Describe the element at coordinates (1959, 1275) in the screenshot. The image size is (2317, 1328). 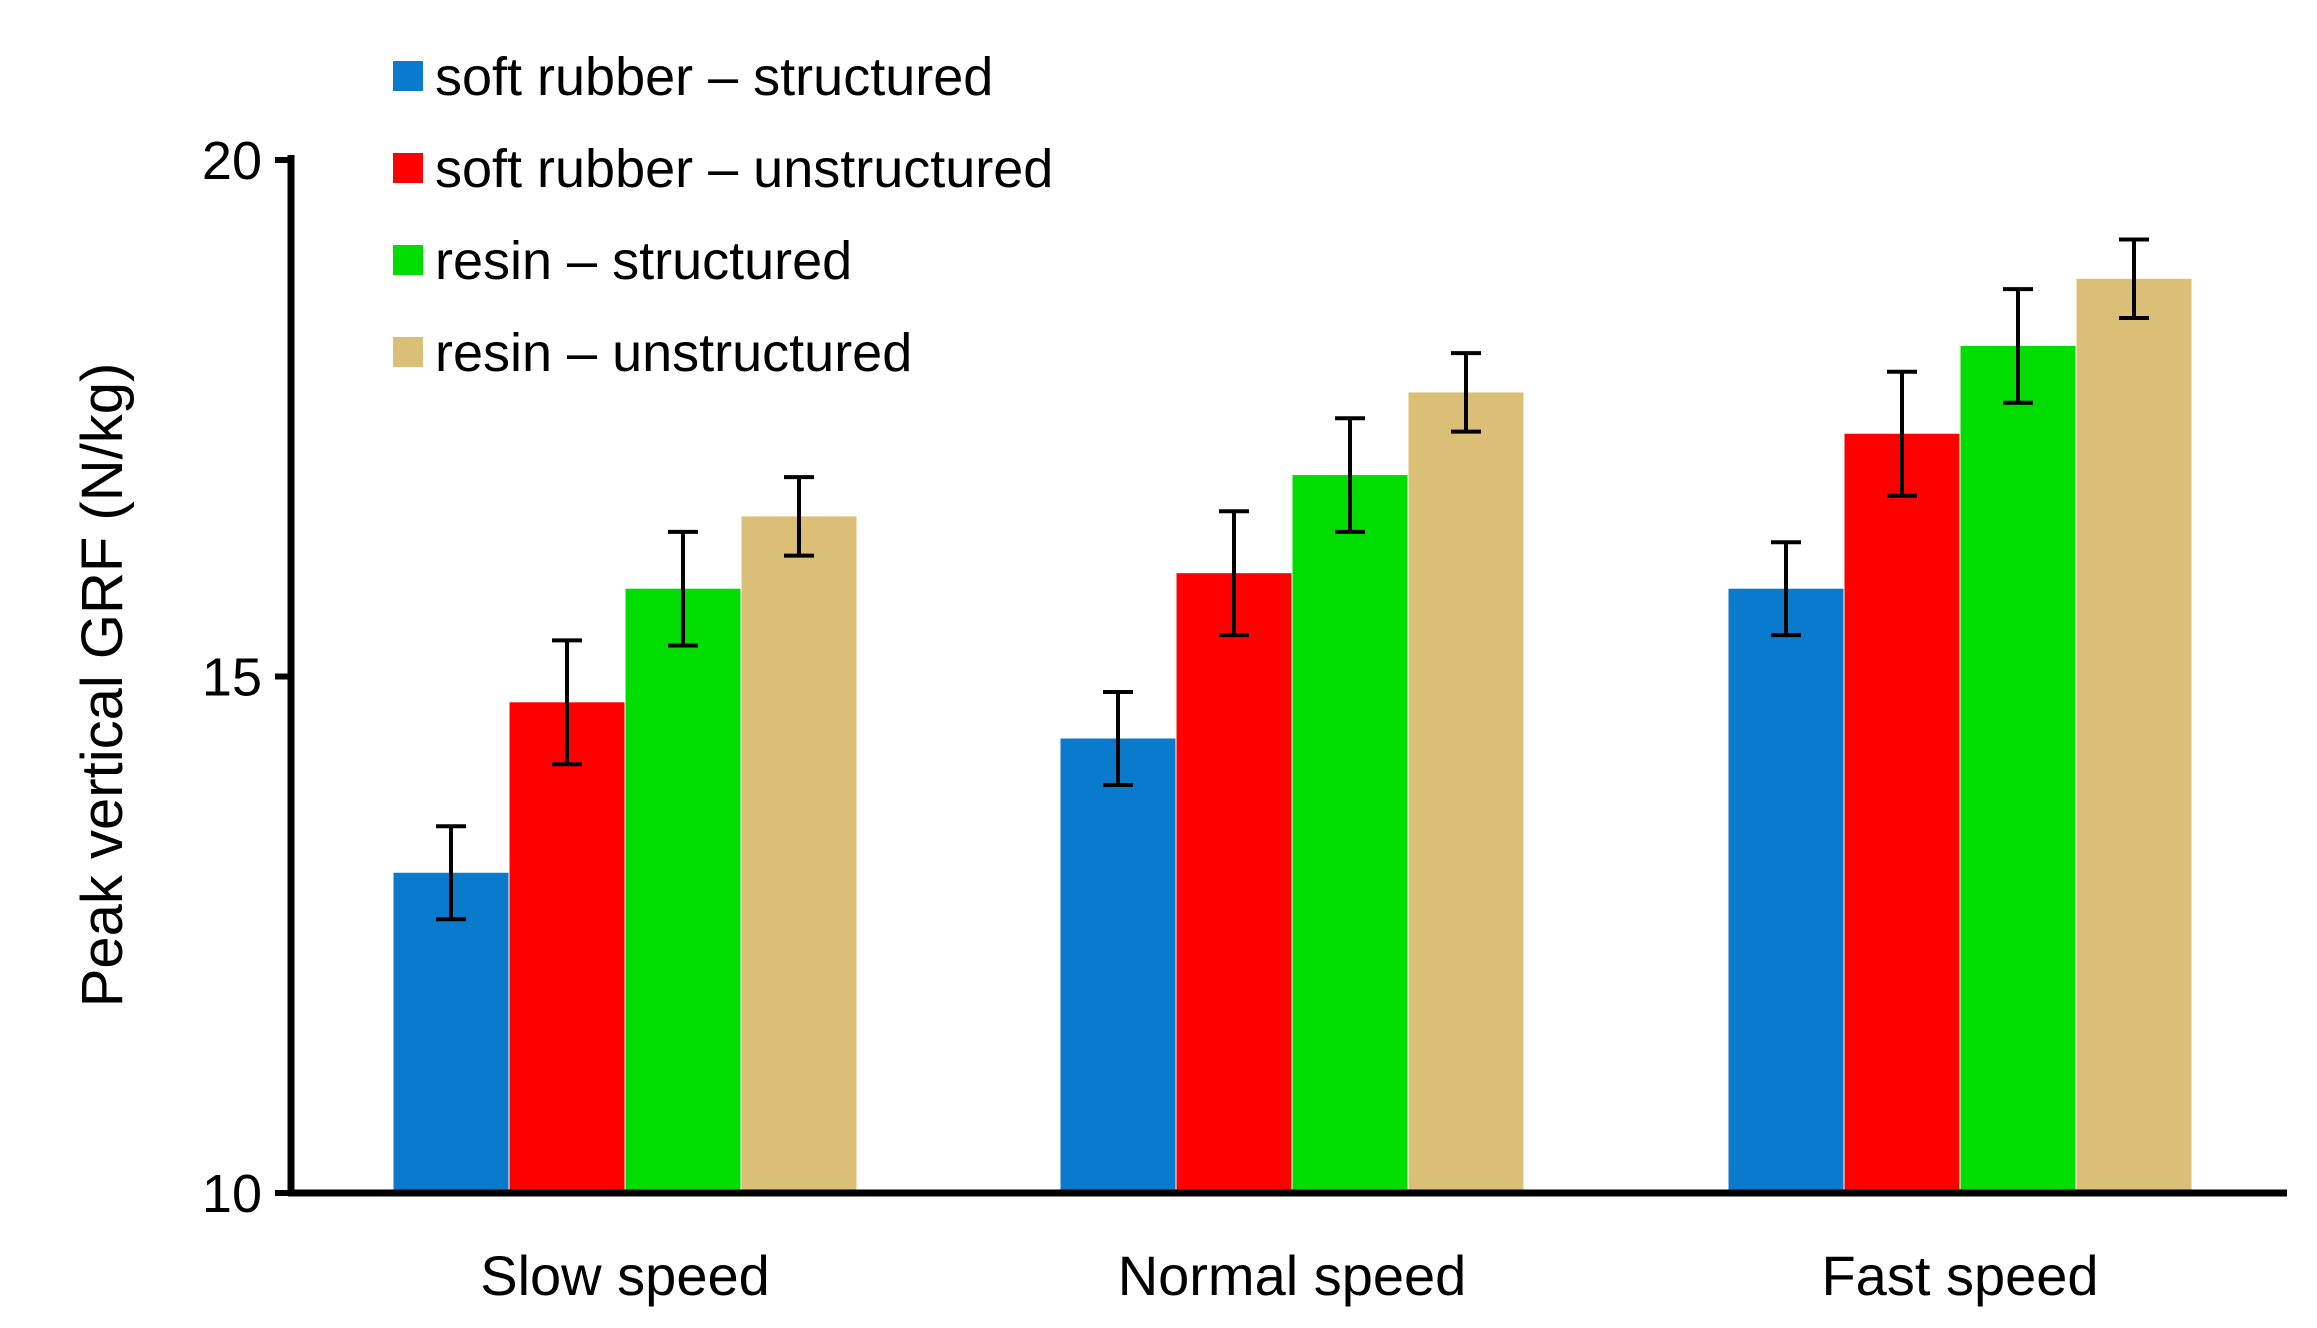
I see `x-tick-label: Fast speed` at that location.